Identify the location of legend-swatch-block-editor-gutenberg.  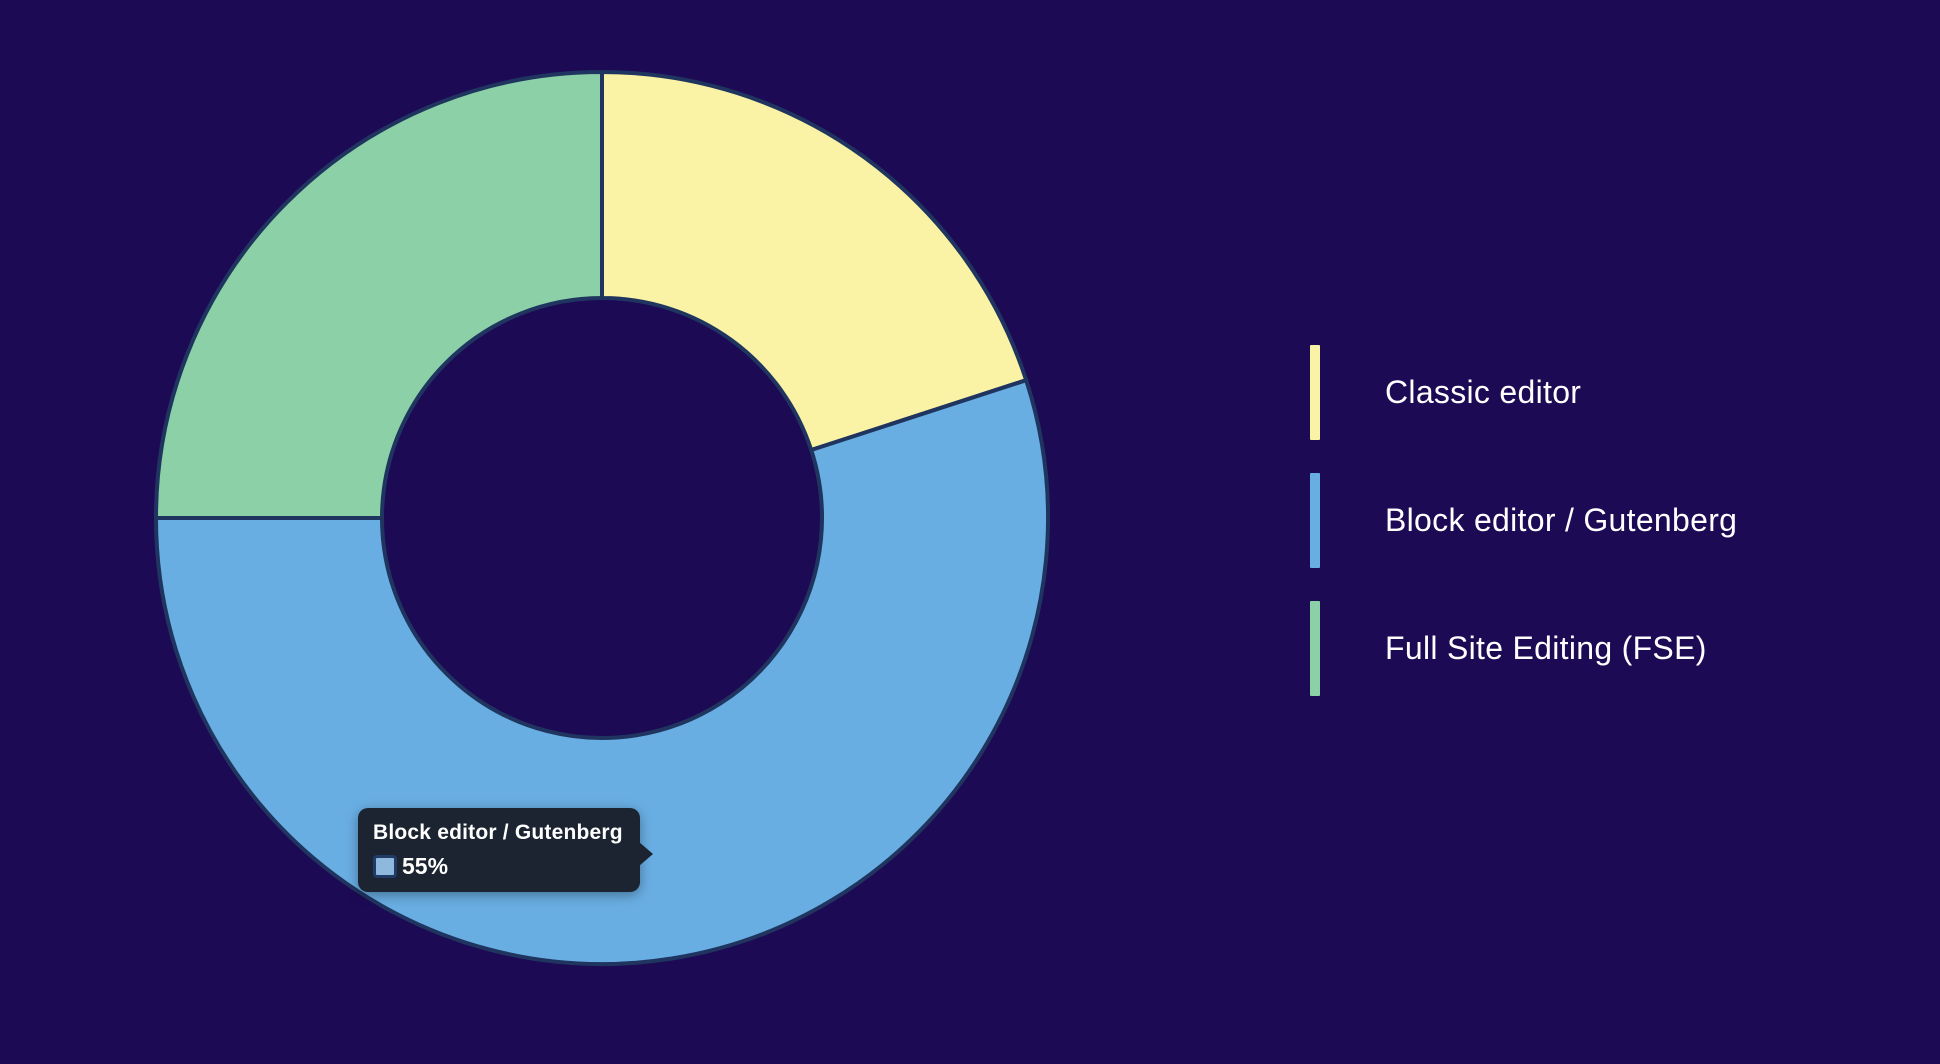
(1315, 520).